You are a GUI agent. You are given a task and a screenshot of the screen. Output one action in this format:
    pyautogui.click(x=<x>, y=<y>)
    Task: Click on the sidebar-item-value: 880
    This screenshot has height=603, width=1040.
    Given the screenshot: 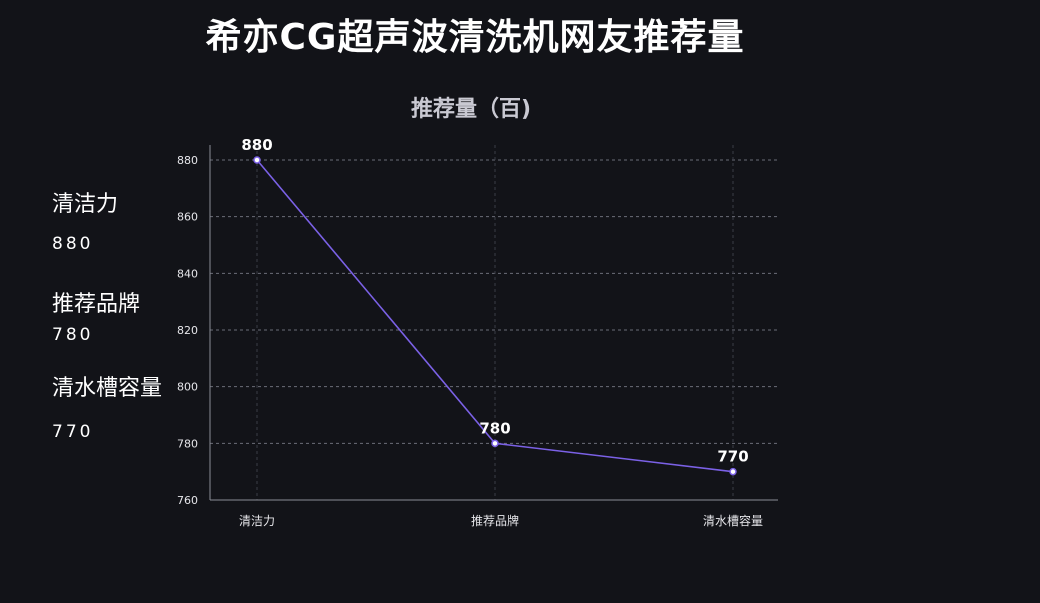 What is the action you would take?
    pyautogui.click(x=73, y=244)
    